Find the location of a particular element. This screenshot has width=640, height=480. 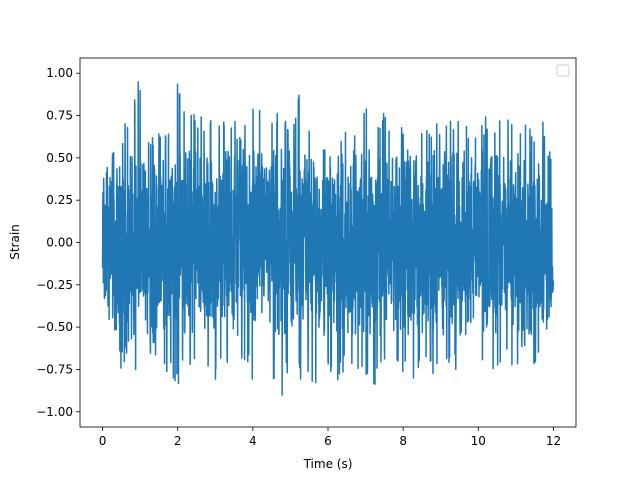

y-tick-label: 1.00 is located at coordinates (59, 73).